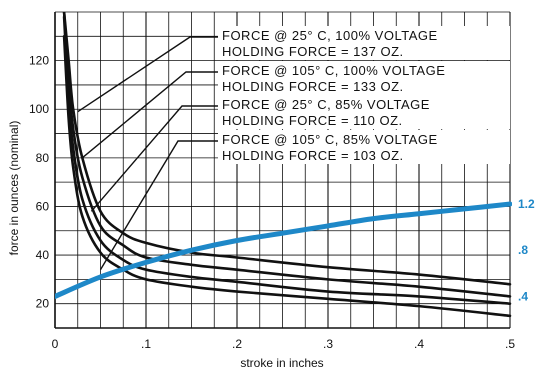  Describe the element at coordinates (326, 104) in the screenshot. I see `annotation-line-1: FORCE @ 25° C, 85% VOLTAGE` at that location.